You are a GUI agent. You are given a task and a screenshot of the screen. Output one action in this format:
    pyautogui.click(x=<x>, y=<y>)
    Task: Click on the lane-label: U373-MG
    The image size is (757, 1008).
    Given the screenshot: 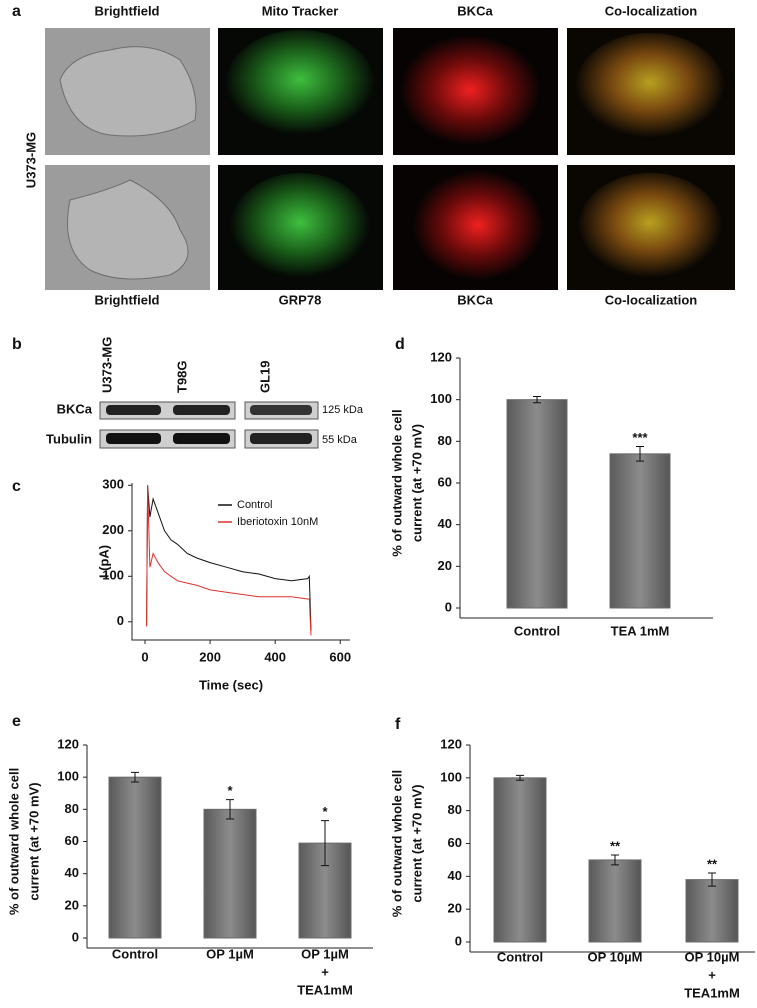 What is the action you would take?
    pyautogui.click(x=106, y=365)
    